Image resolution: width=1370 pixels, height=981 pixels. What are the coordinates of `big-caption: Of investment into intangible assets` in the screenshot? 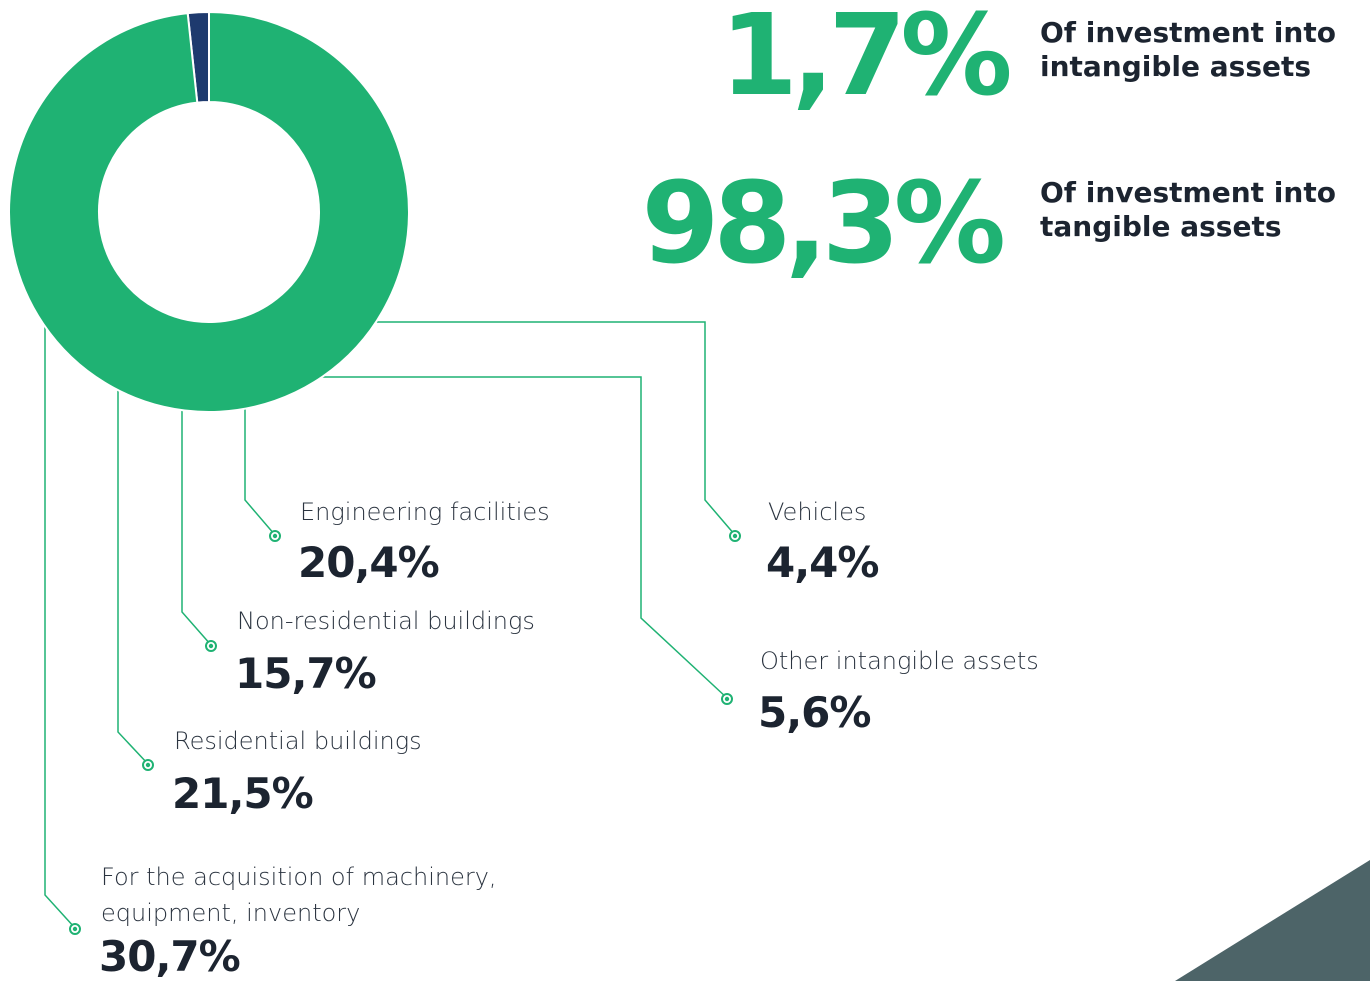 It's located at (1188, 49).